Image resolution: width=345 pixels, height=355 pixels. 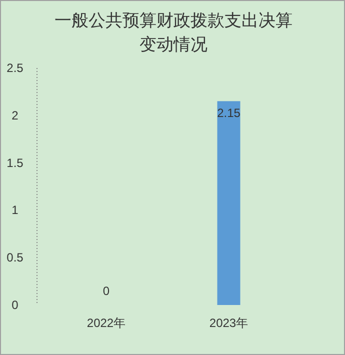 I want to click on y-tick-label: 2.5, so click(x=15, y=68).